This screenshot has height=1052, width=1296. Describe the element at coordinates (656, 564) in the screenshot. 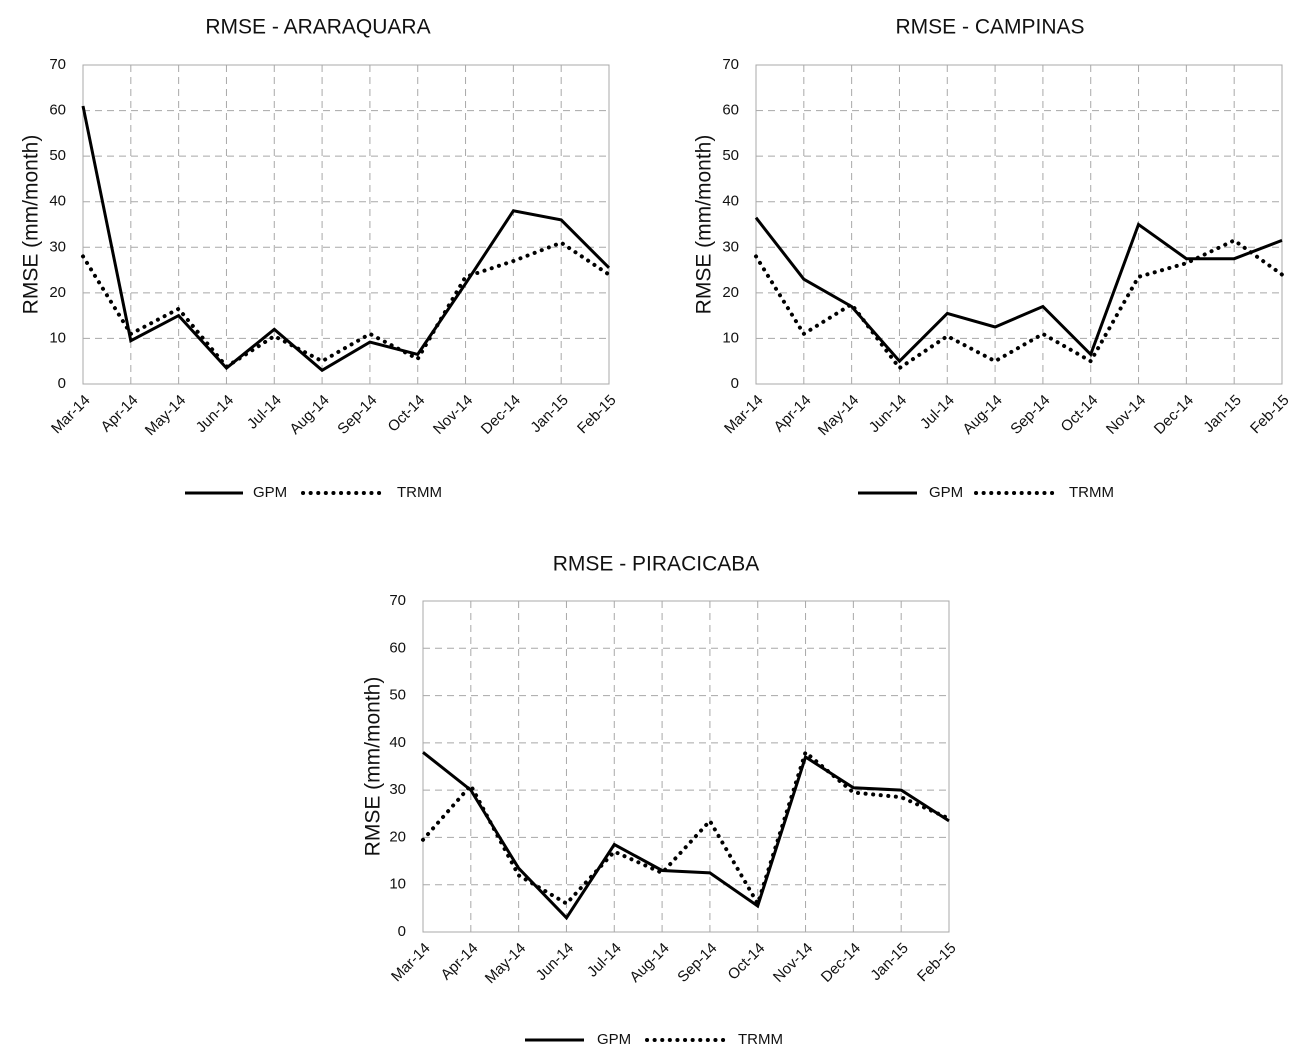

I see `chart-title: RMSE - PIRACICABA` at that location.